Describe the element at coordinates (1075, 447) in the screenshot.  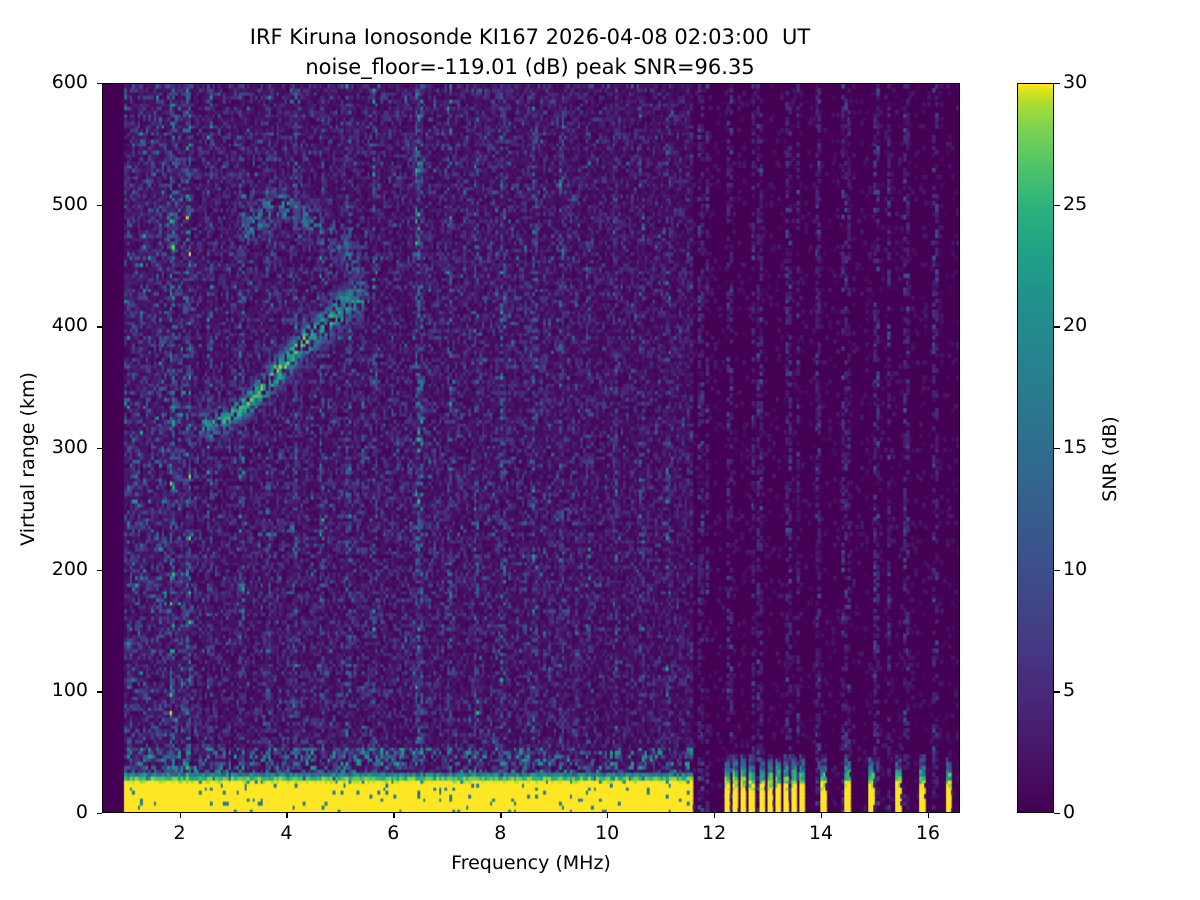
I see `colorbar-tick-label: 15` at that location.